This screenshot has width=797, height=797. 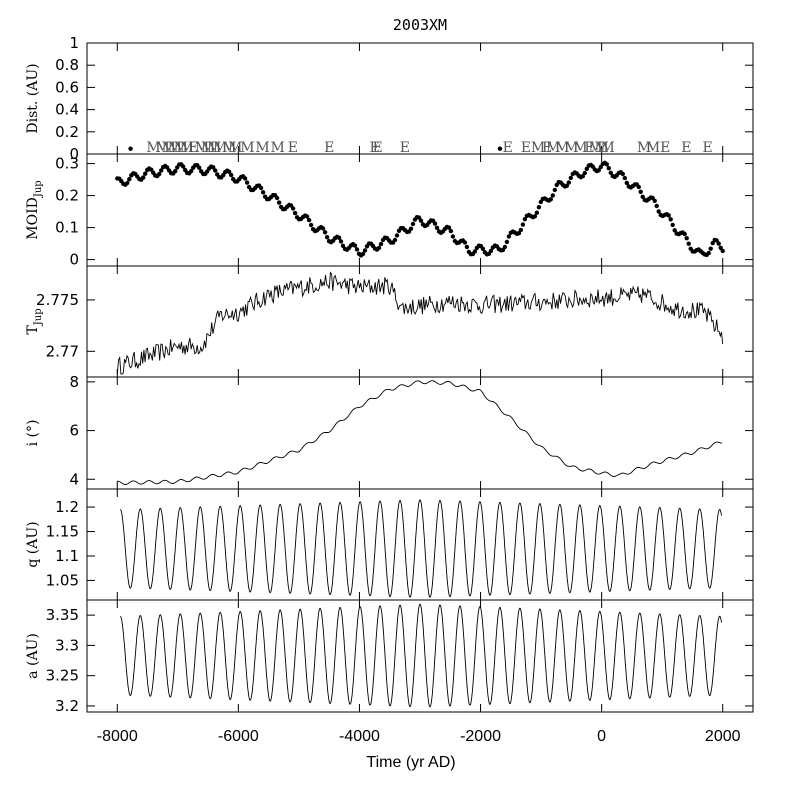 I want to click on y-tick-label-incl: 4, so click(x=74, y=479).